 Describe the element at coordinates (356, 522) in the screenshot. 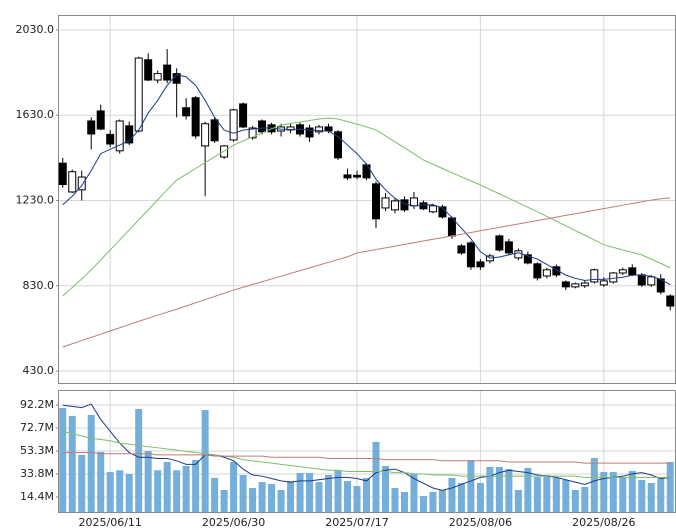

I see `x-tick-label: 2025/07/17` at that location.